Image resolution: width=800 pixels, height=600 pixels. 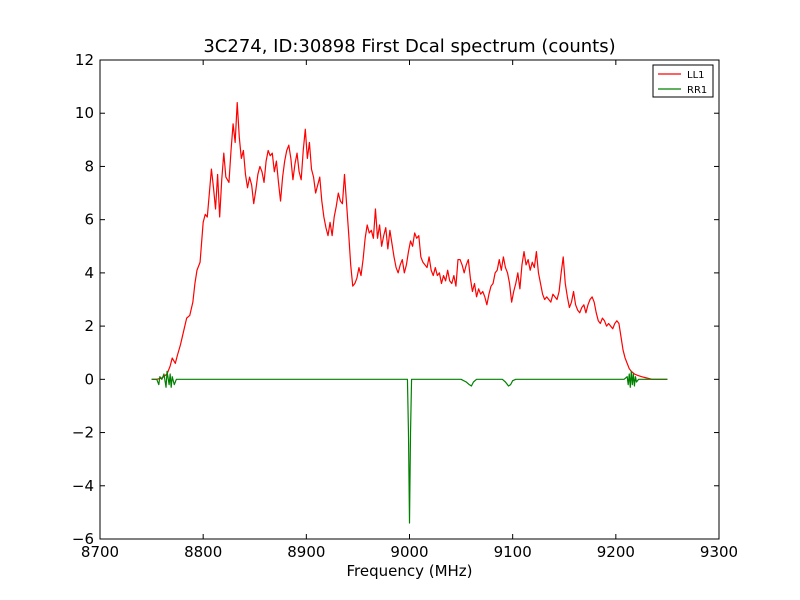 What do you see at coordinates (89, 326) in the screenshot?
I see `y-tick-label: 2` at bounding box center [89, 326].